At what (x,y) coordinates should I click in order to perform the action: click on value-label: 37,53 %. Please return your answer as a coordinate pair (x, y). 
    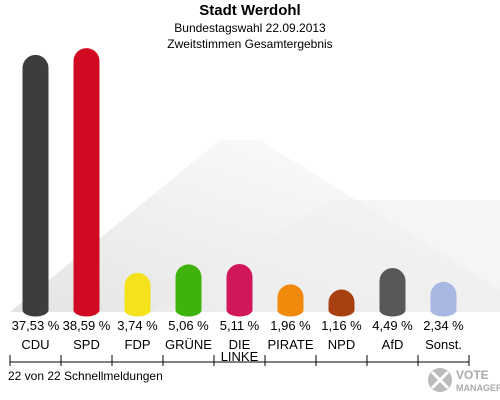
    Looking at the image, I should click on (35, 325).